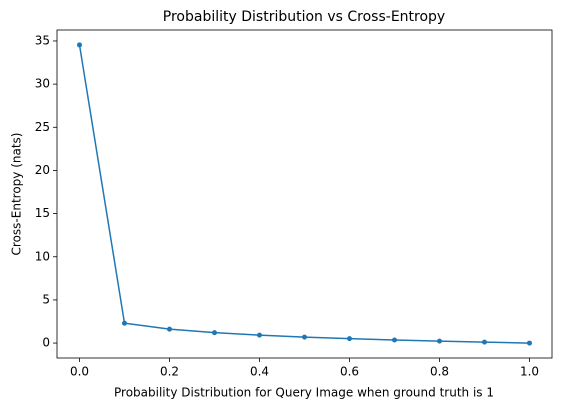  What do you see at coordinates (42, 127) in the screenshot?
I see `y-tick-label: 25` at bounding box center [42, 127].